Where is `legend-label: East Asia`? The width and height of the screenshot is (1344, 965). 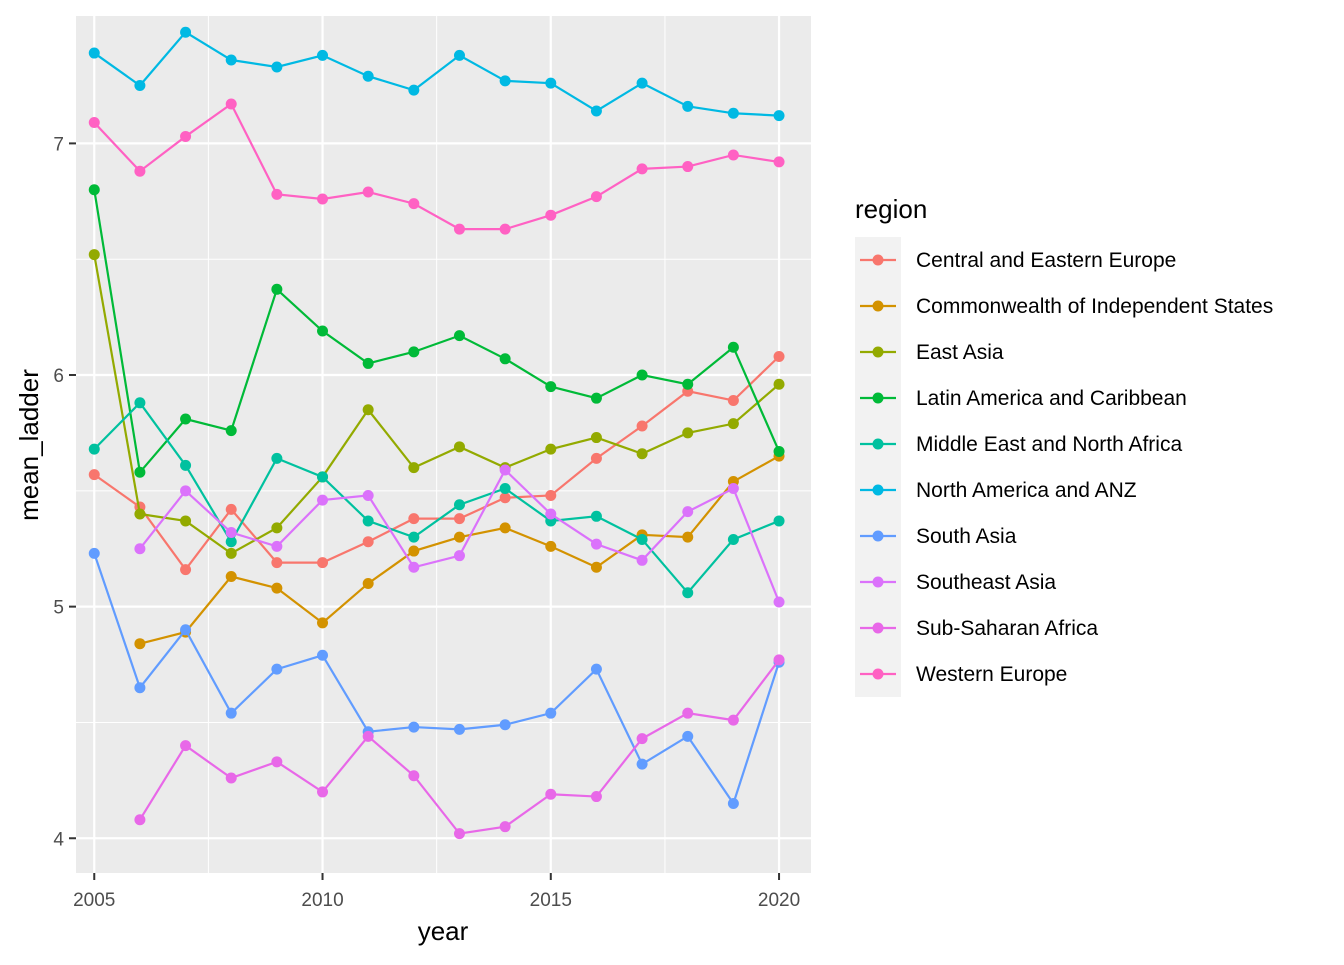 legend-label: East Asia is located at coordinates (960, 352).